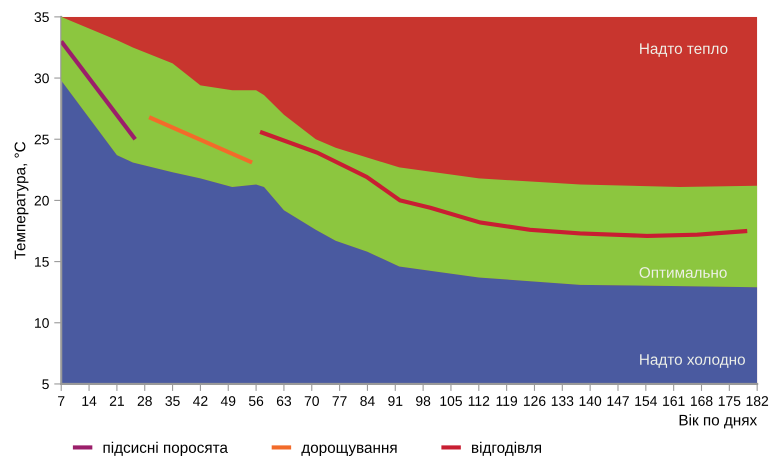  I want to click on x-tick-label: 154, so click(646, 401).